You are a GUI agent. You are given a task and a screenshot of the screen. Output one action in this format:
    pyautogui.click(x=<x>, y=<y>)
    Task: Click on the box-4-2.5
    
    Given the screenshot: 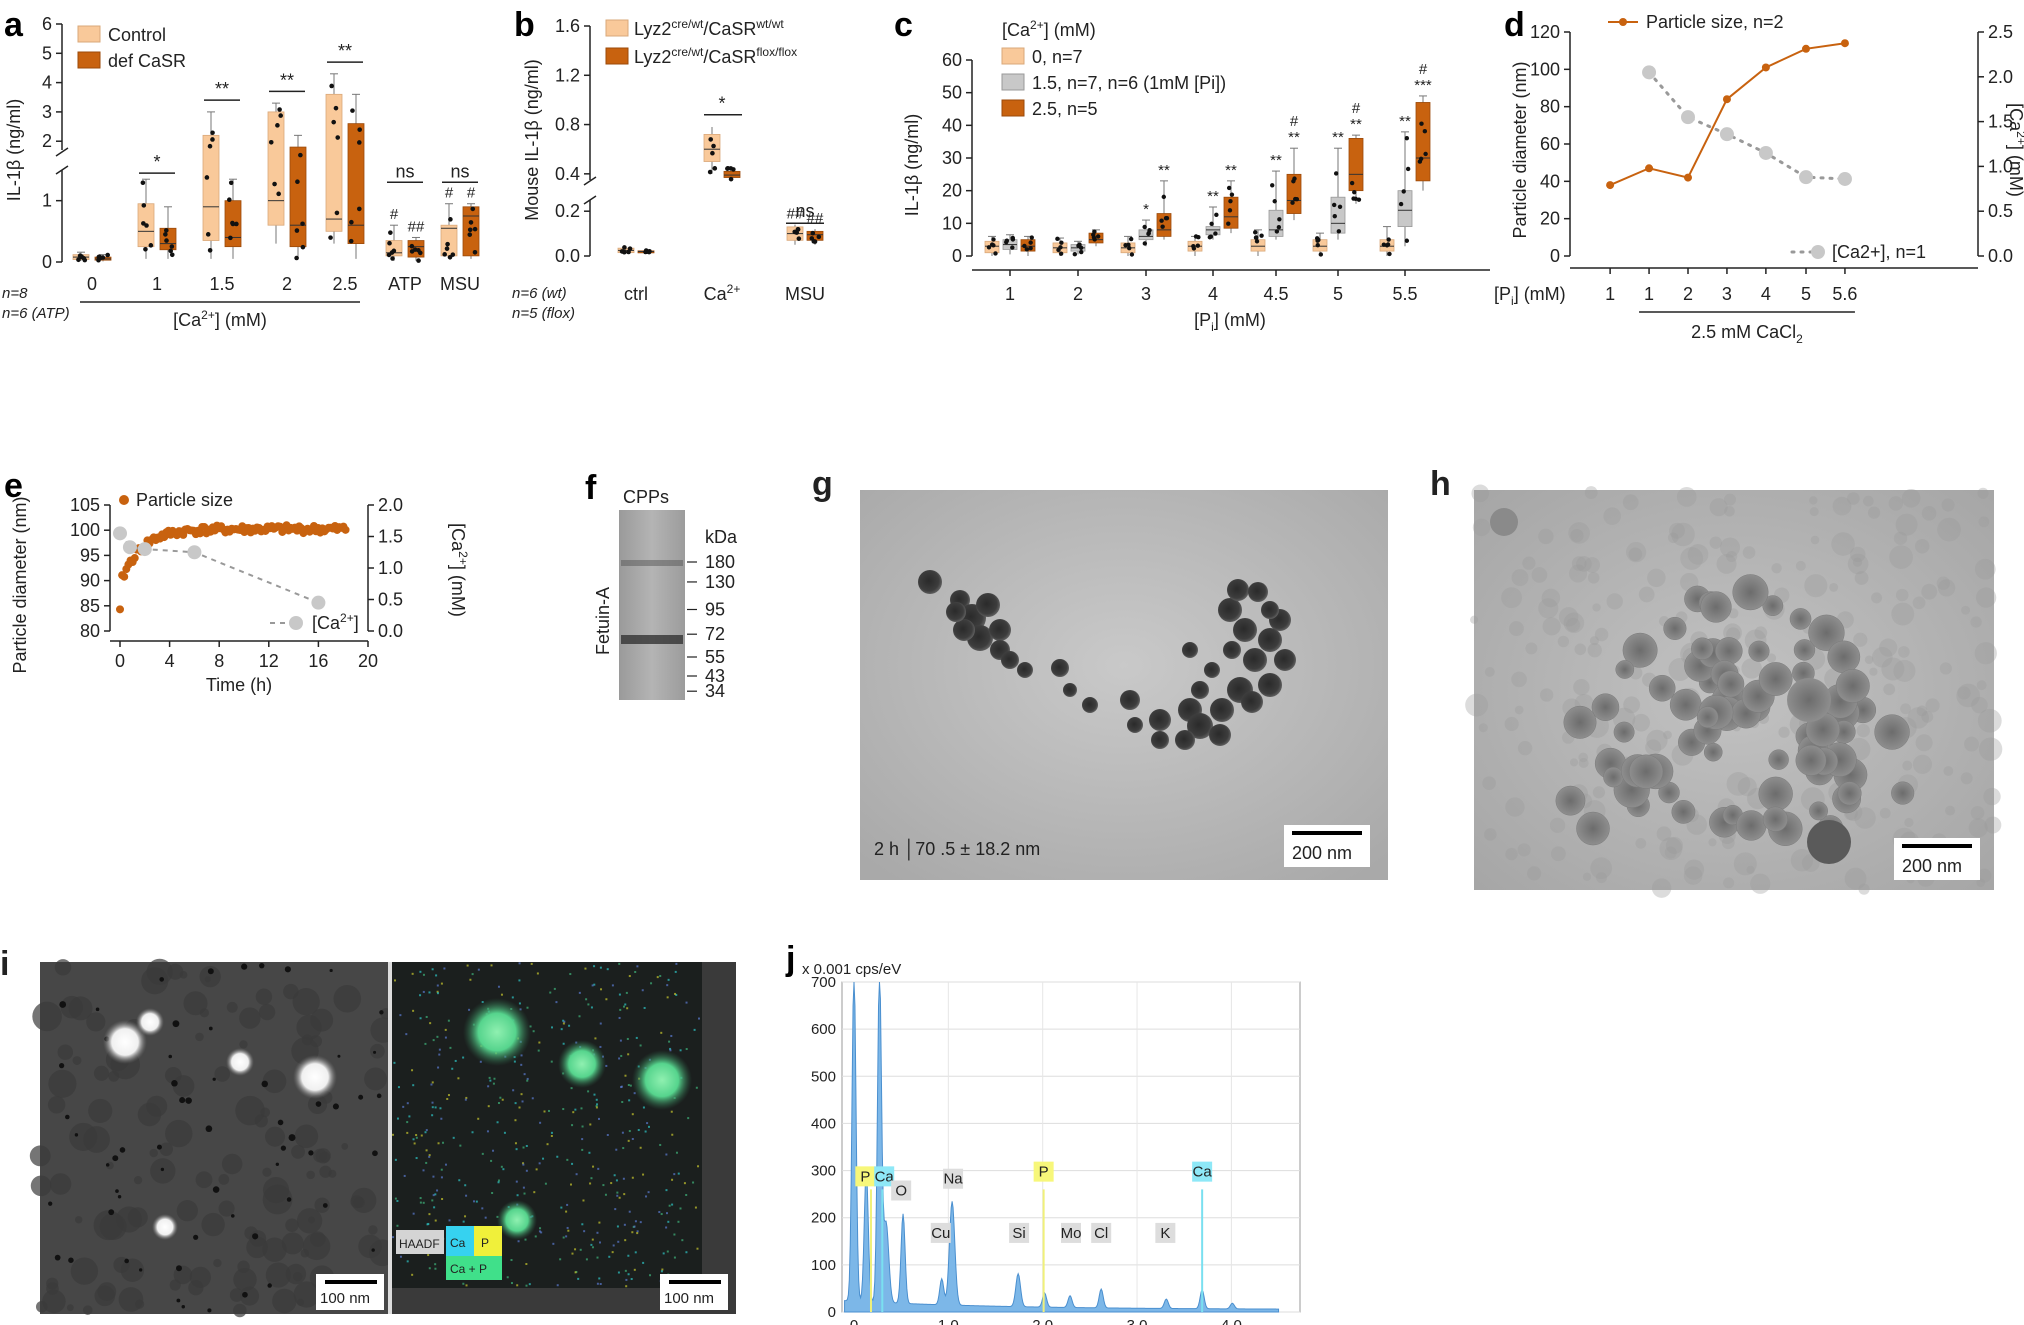 What is the action you would take?
    pyautogui.click(x=1231, y=212)
    